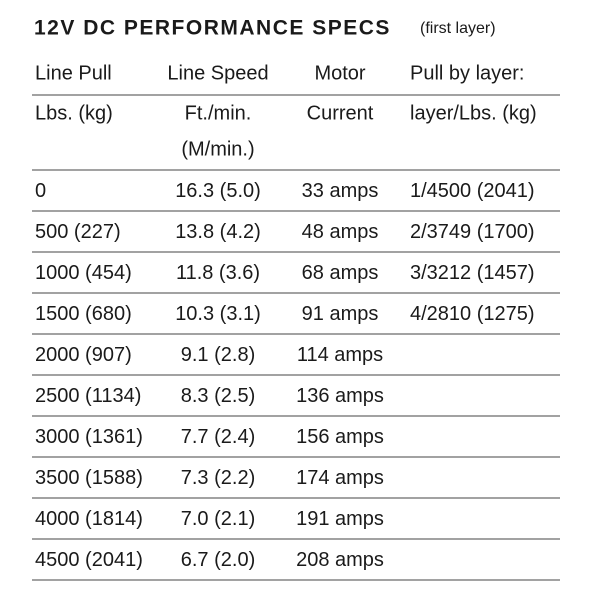  What do you see at coordinates (83, 273) in the screenshot?
I see `table-cell: 1000 (454)` at bounding box center [83, 273].